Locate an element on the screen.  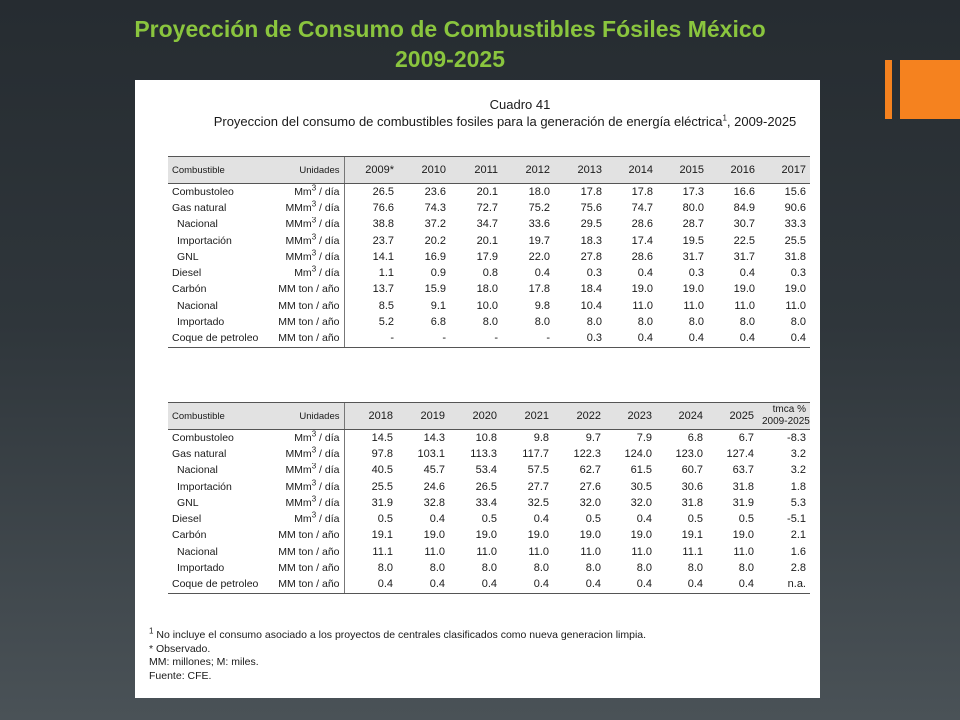
row-fuel-name: Carbón is located at coordinates (189, 535).